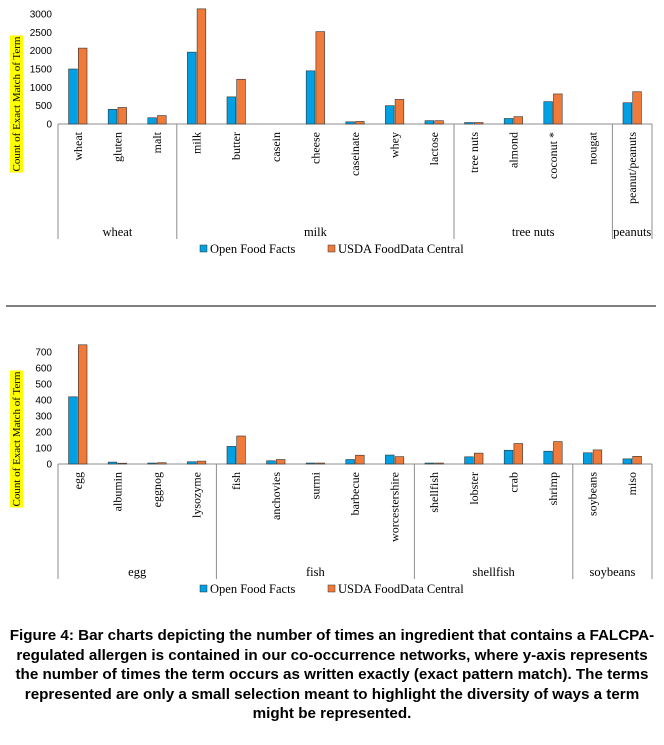 Image resolution: width=664 pixels, height=745 pixels. I want to click on category-label: eggnog, so click(157, 489).